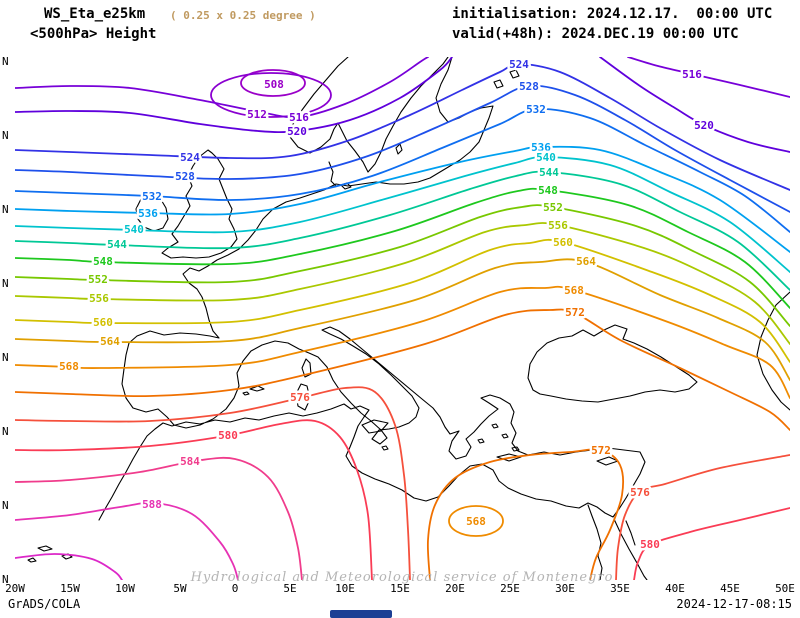  I want to click on init-time: initialisation: 2024.12.17. 00:00 UTC, so click(612, 14).